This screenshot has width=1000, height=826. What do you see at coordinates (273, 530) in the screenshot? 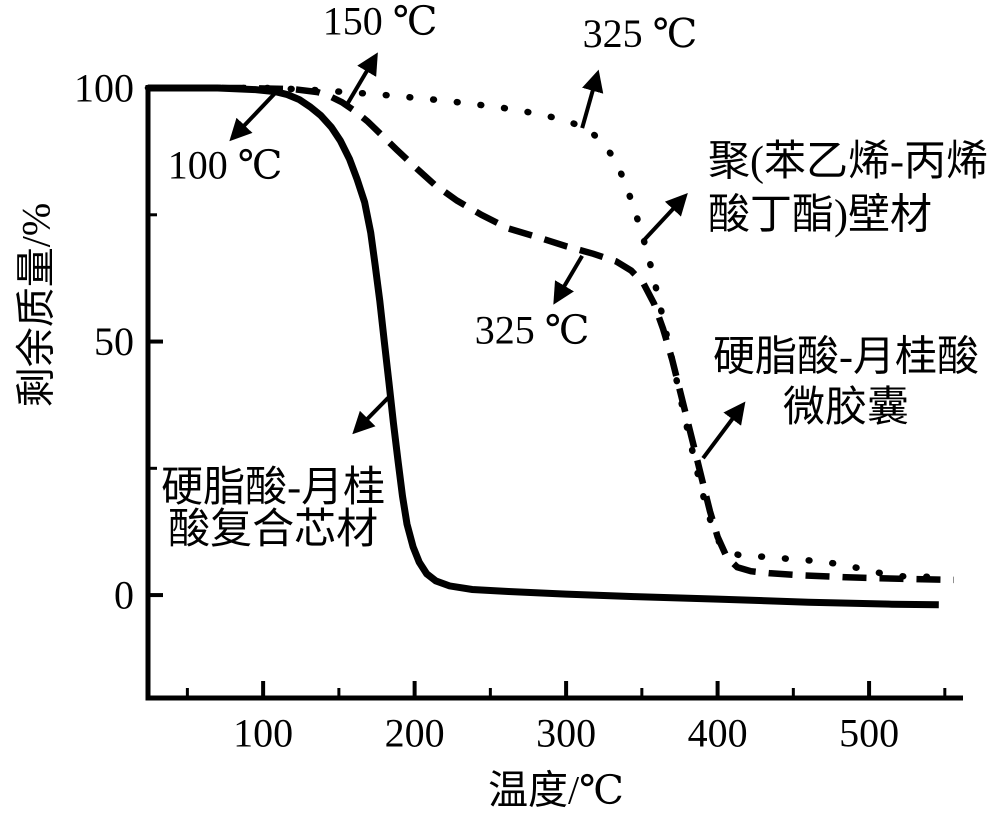
I see `annotation-text-label-core-material: 酸复合芯材` at bounding box center [273, 530].